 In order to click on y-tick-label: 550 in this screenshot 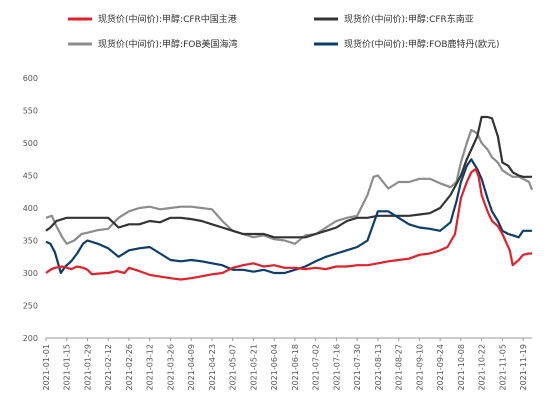, I will do `click(30, 111)`.